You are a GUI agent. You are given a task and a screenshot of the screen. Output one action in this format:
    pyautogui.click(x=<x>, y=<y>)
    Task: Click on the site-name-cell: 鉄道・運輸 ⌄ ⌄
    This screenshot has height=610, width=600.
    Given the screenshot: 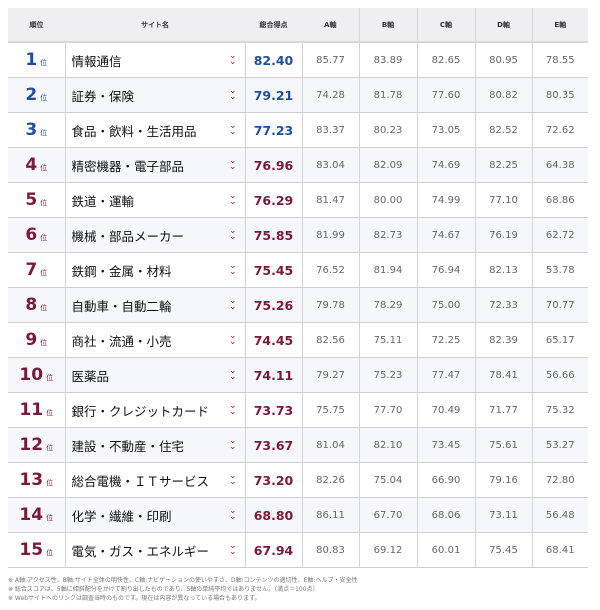 What is the action you would take?
    pyautogui.click(x=154, y=200)
    